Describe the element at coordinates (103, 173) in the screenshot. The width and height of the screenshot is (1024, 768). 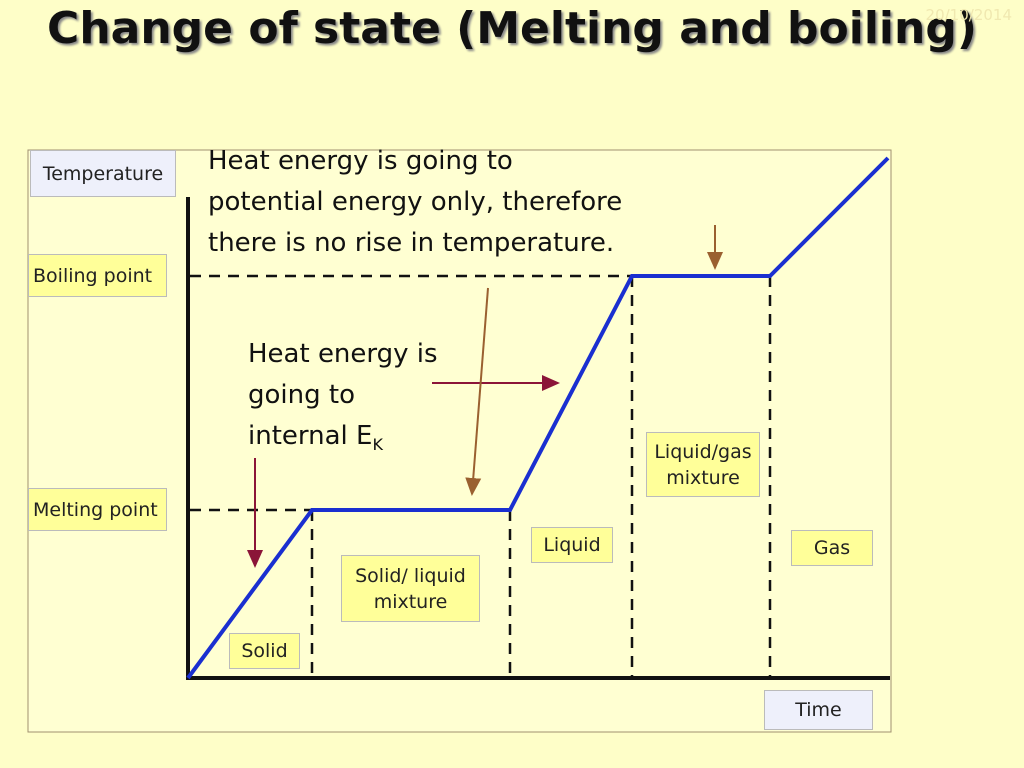
I see `y-axis-label: Temperature` at that location.